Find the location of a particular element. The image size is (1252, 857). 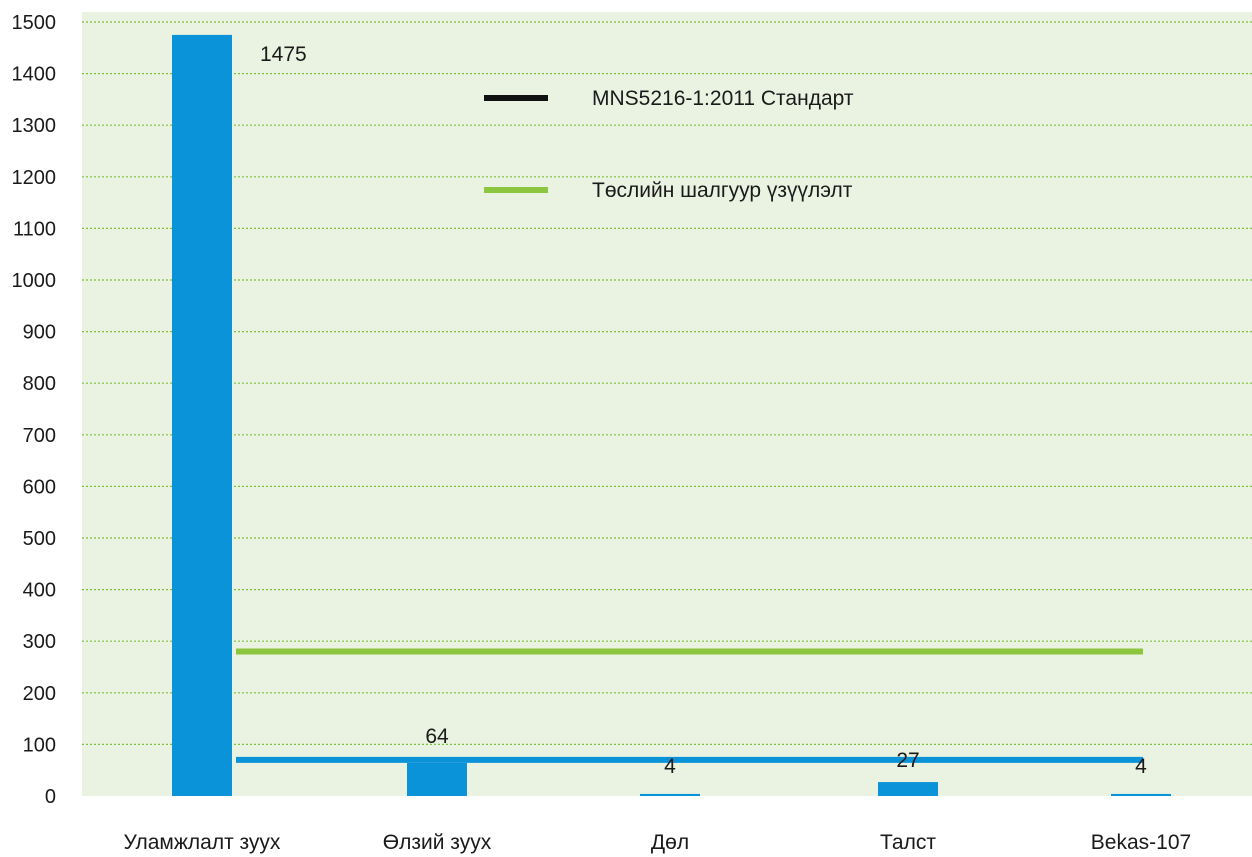

y-tick-label: 200 is located at coordinates (39, 694).